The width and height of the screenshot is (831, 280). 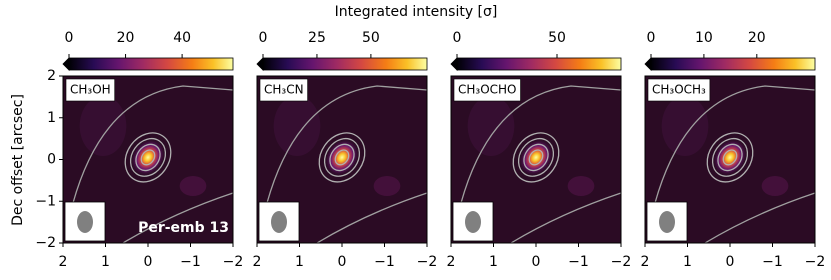 I want to click on source-label: Per-emb 13, so click(x=183, y=228).